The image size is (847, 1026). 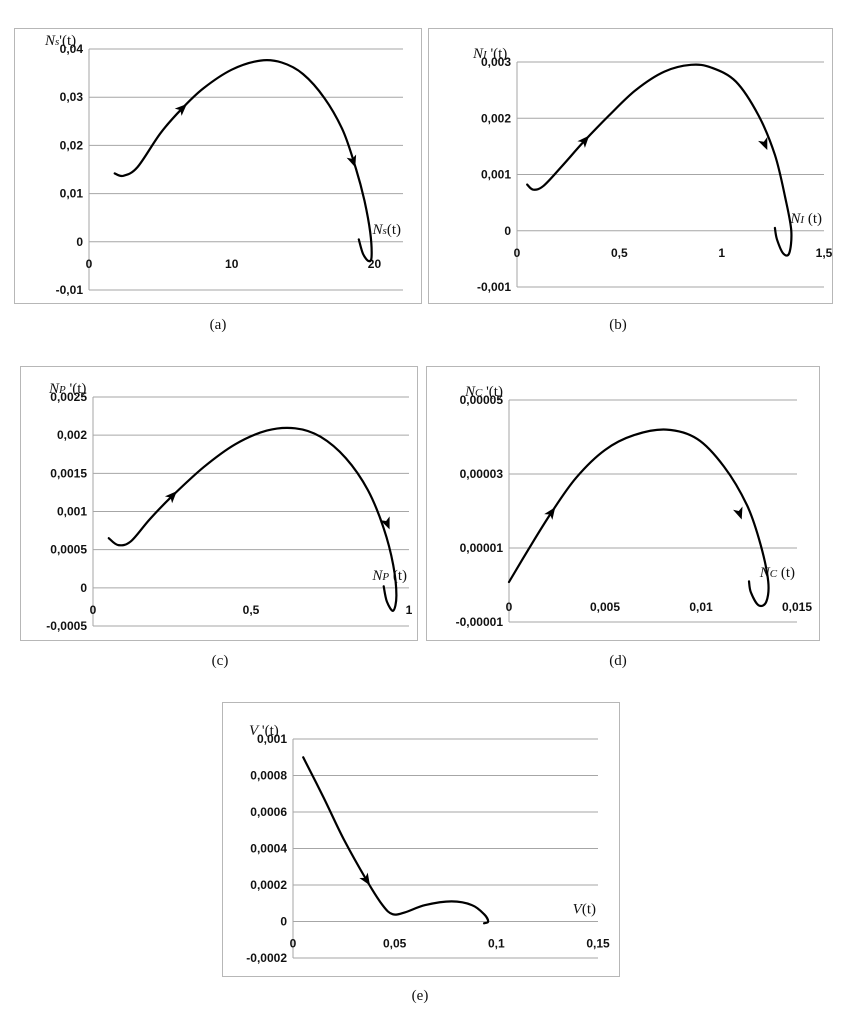 I want to click on x-axis-title: V(t), so click(x=584, y=910).